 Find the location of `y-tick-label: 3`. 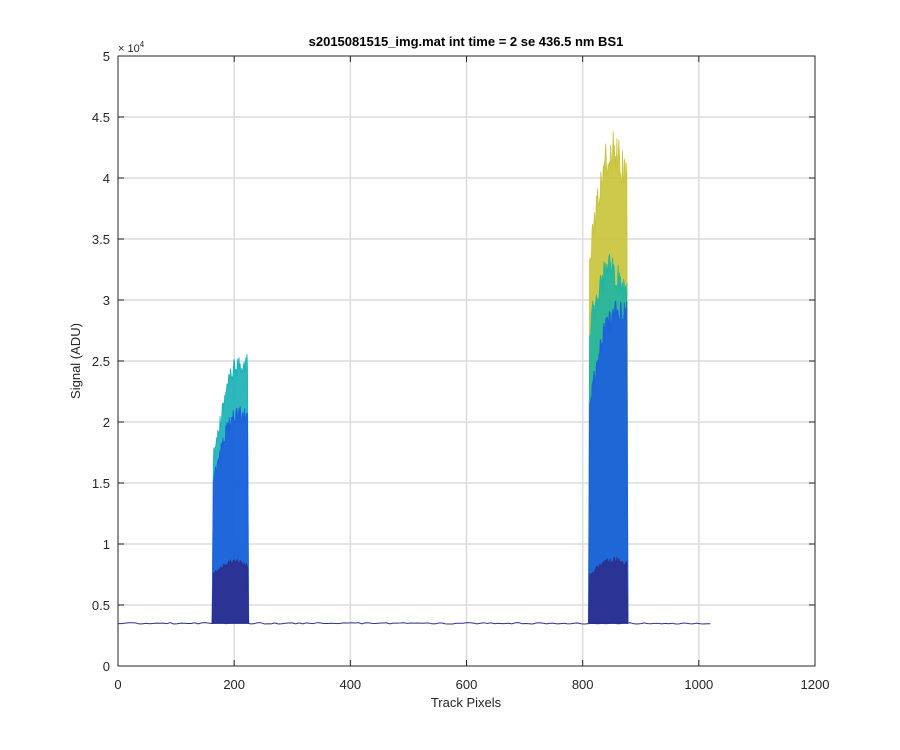

y-tick-label: 3 is located at coordinates (106, 300).